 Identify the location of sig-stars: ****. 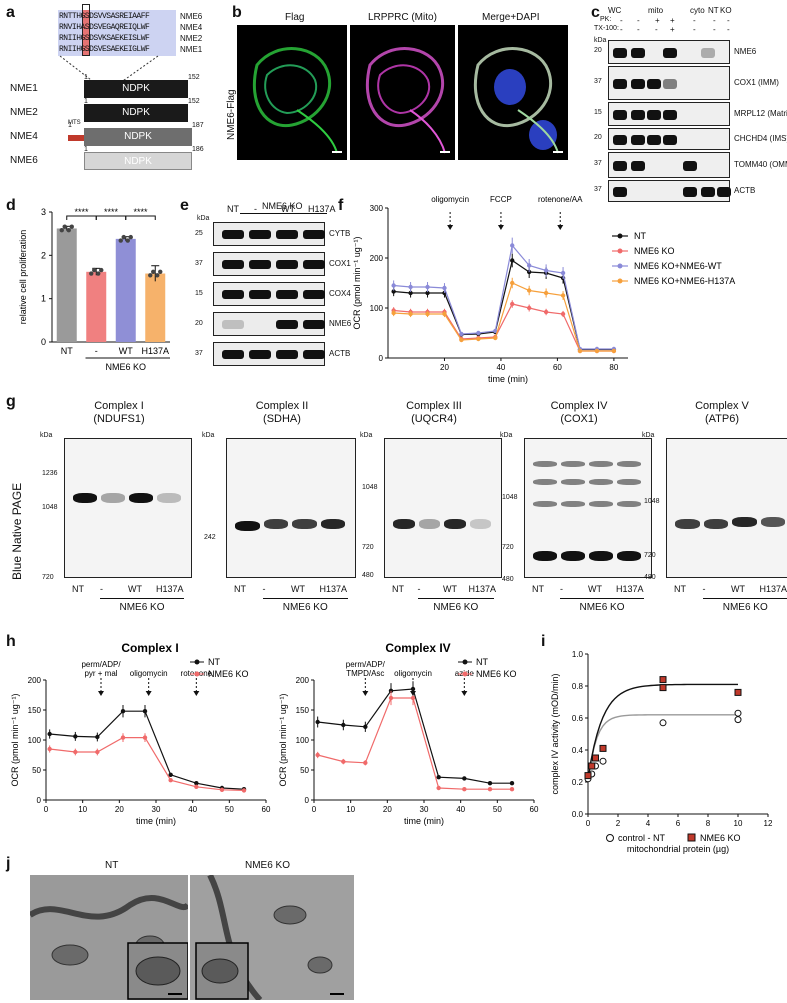
(81, 212).